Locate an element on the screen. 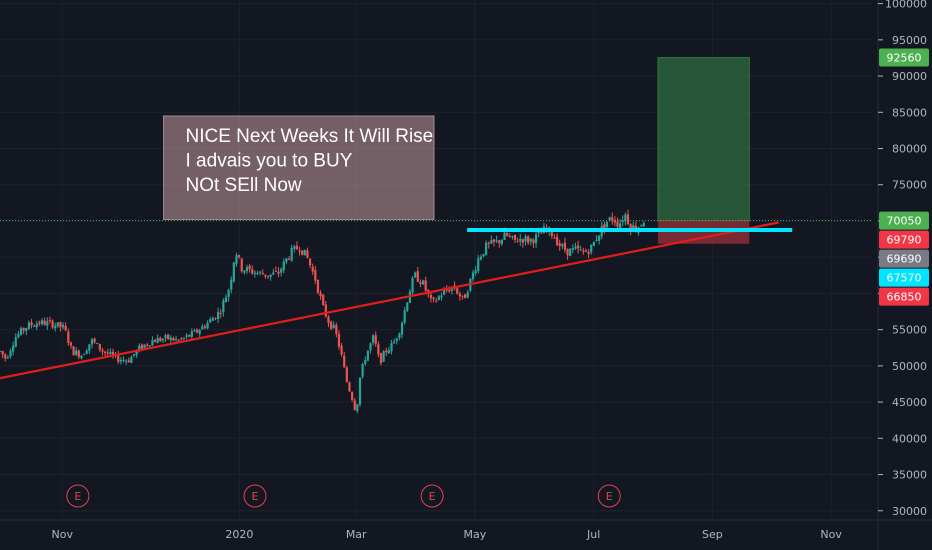 The image size is (932, 550). time-tick-label: Sep is located at coordinates (712, 534).